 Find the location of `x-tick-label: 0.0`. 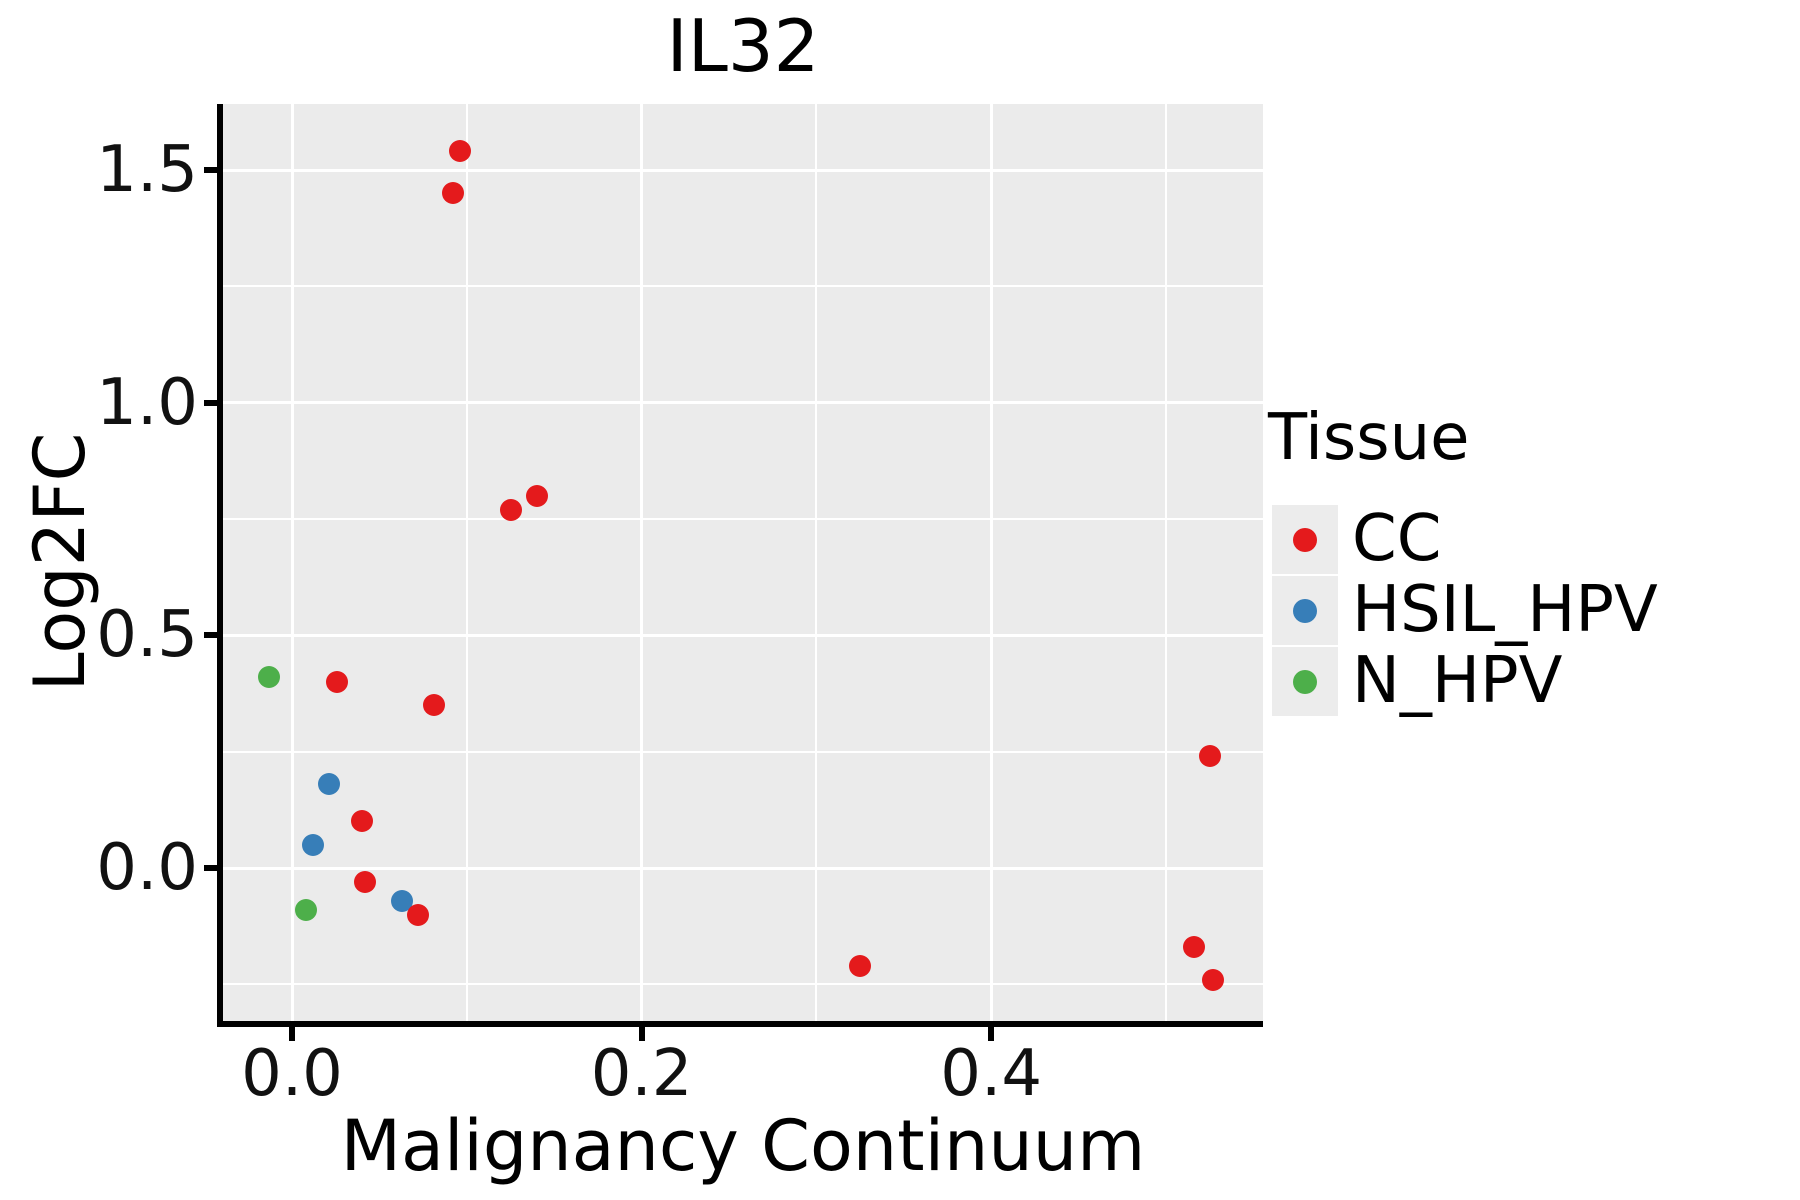

x-tick-label: 0.0 is located at coordinates (292, 1074).